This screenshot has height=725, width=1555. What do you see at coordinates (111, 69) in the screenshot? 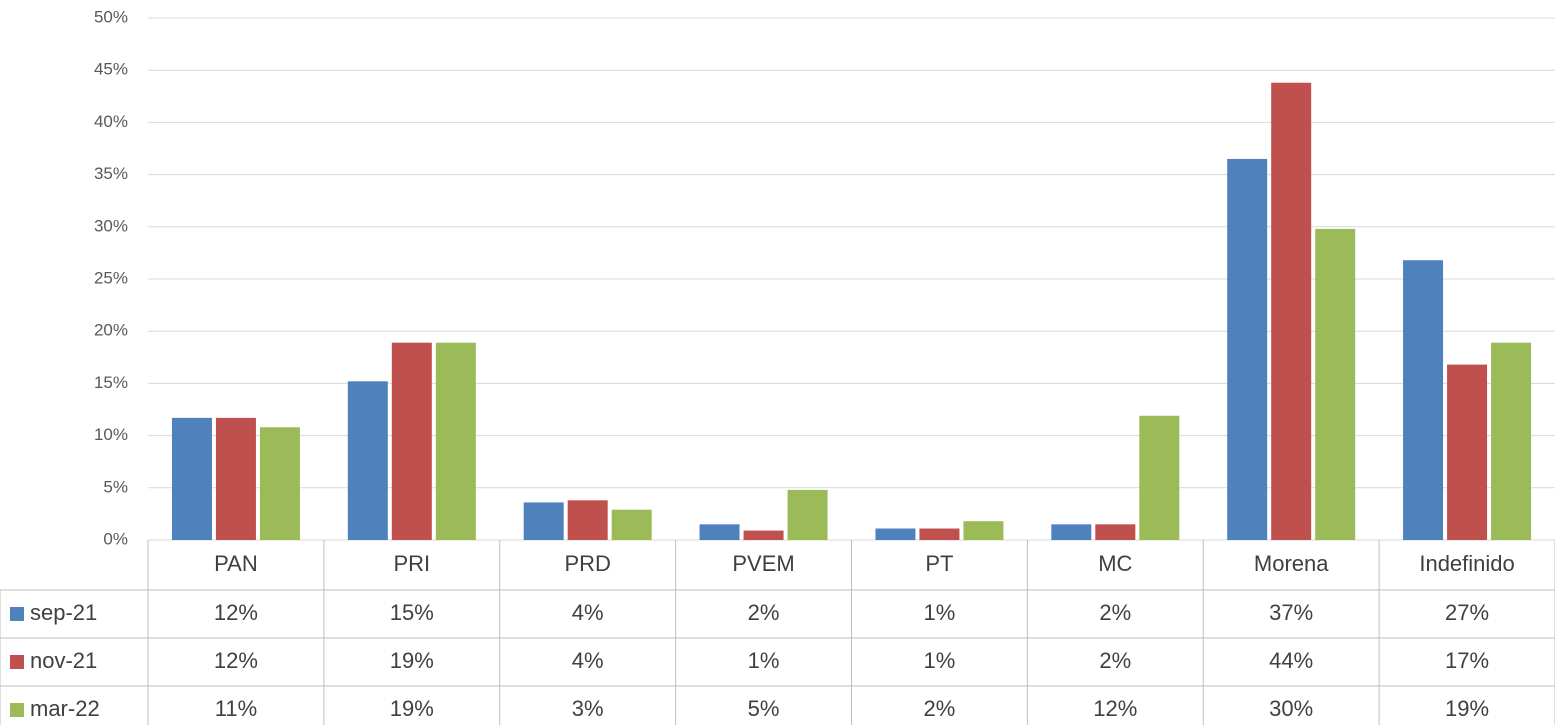
I see `y-tick-label: 45%` at bounding box center [111, 69].